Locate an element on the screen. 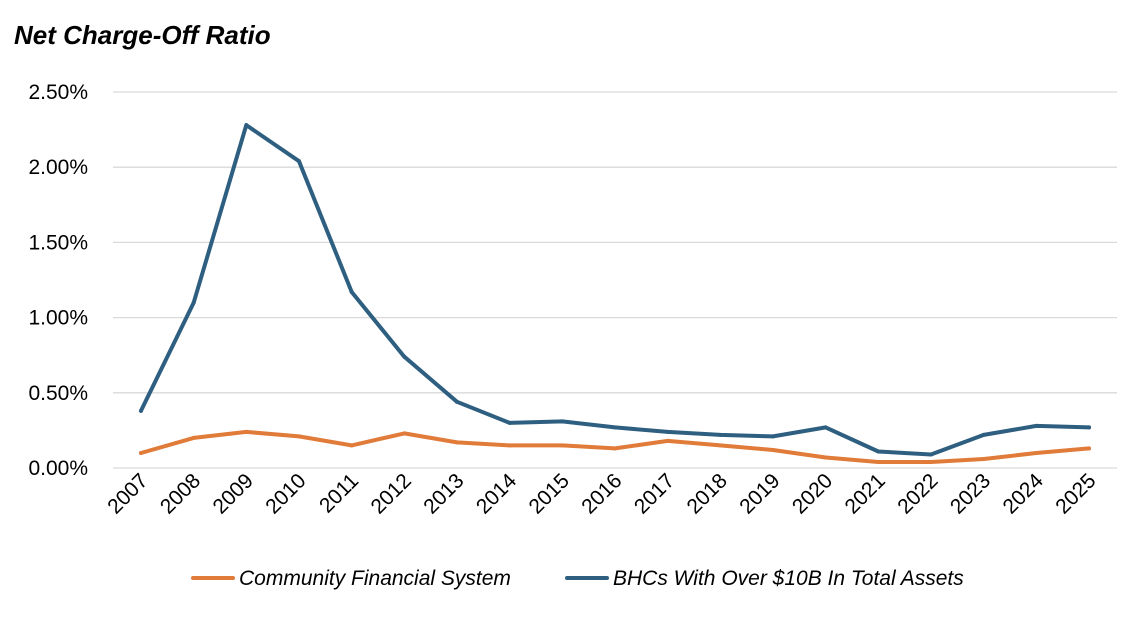 The width and height of the screenshot is (1144, 637). chart-title: Net Charge-Off Ratio is located at coordinates (142, 35).